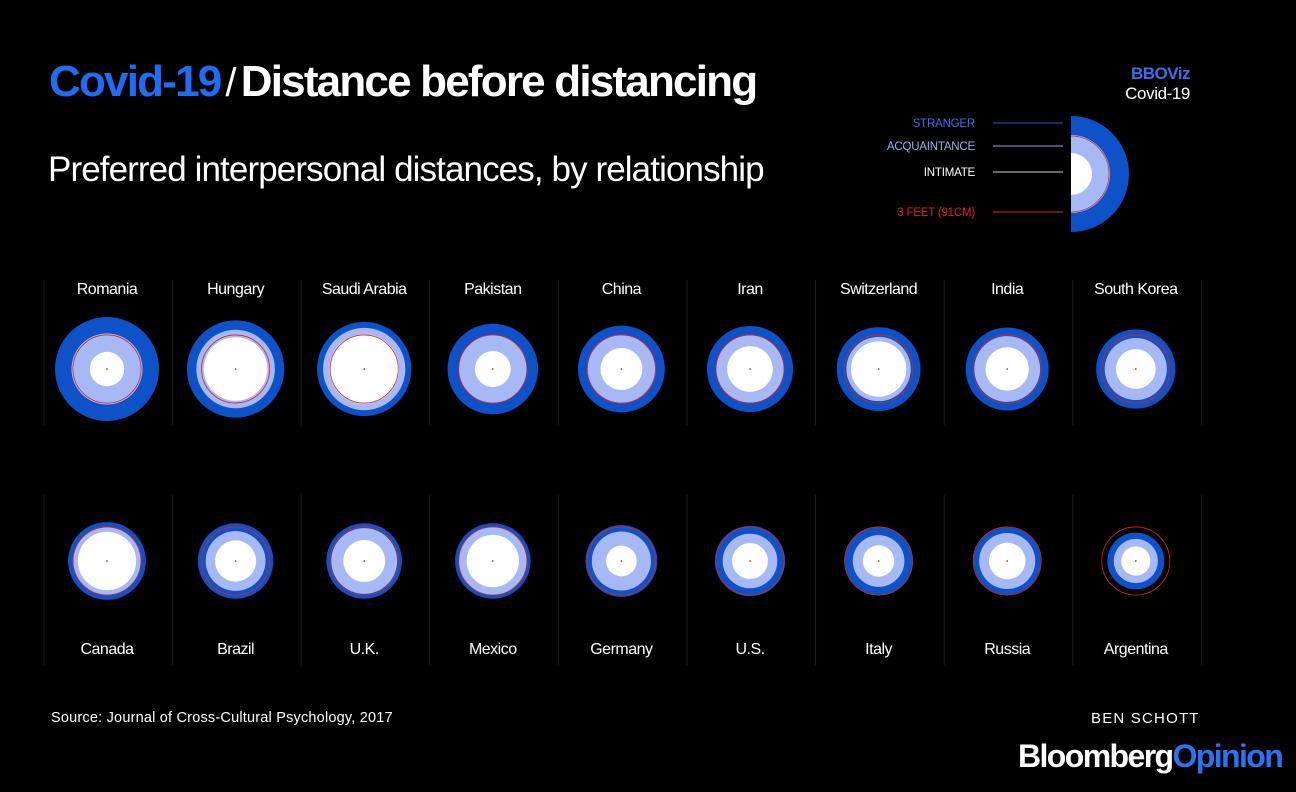 The image size is (1296, 792). Describe the element at coordinates (944, 124) in the screenshot. I see `legend-stranger-label: STRANGER` at that location.